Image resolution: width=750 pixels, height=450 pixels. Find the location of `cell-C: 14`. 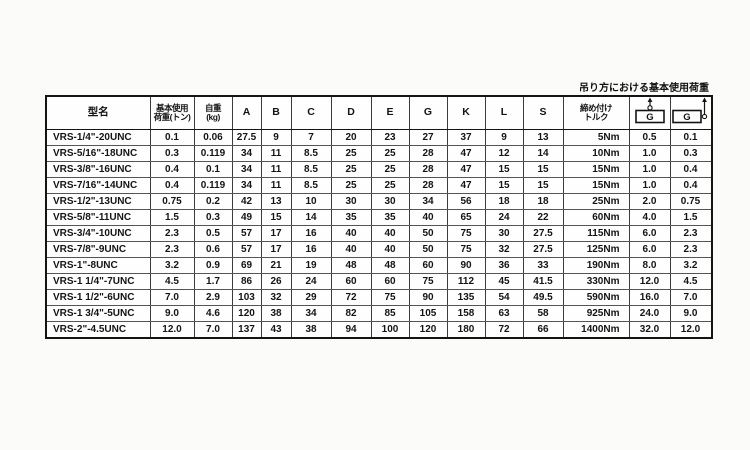

cell-C: 14 is located at coordinates (311, 217).